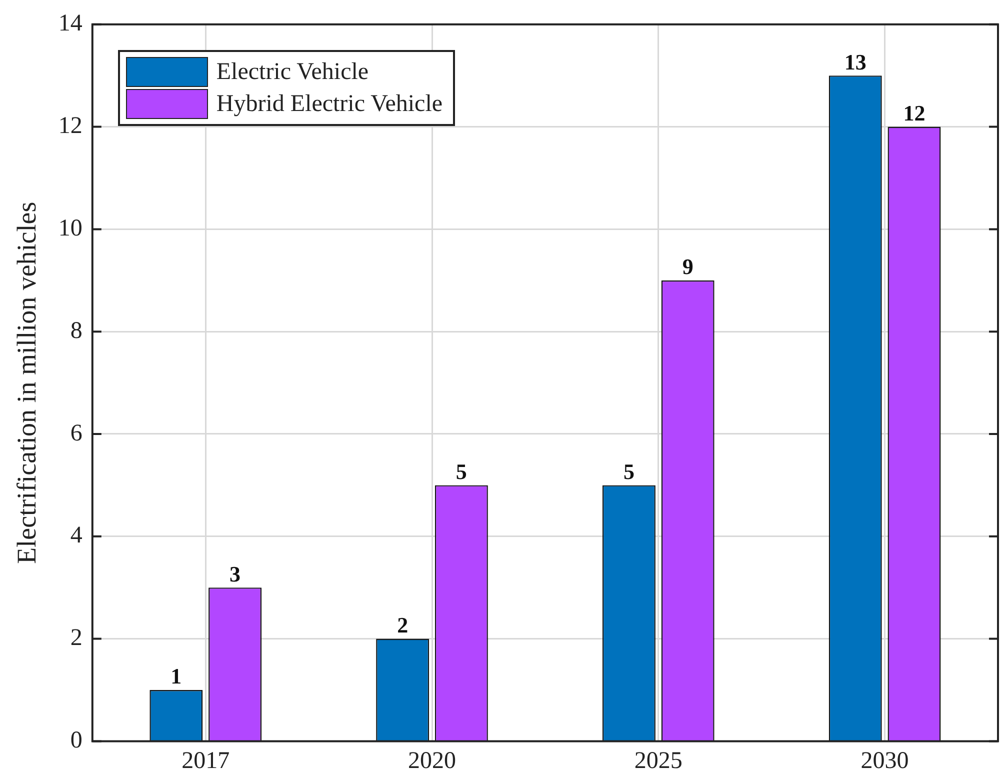 The height and width of the screenshot is (782, 1000). What do you see at coordinates (658, 761) in the screenshot?
I see `x-tick-label: 2025` at bounding box center [658, 761].